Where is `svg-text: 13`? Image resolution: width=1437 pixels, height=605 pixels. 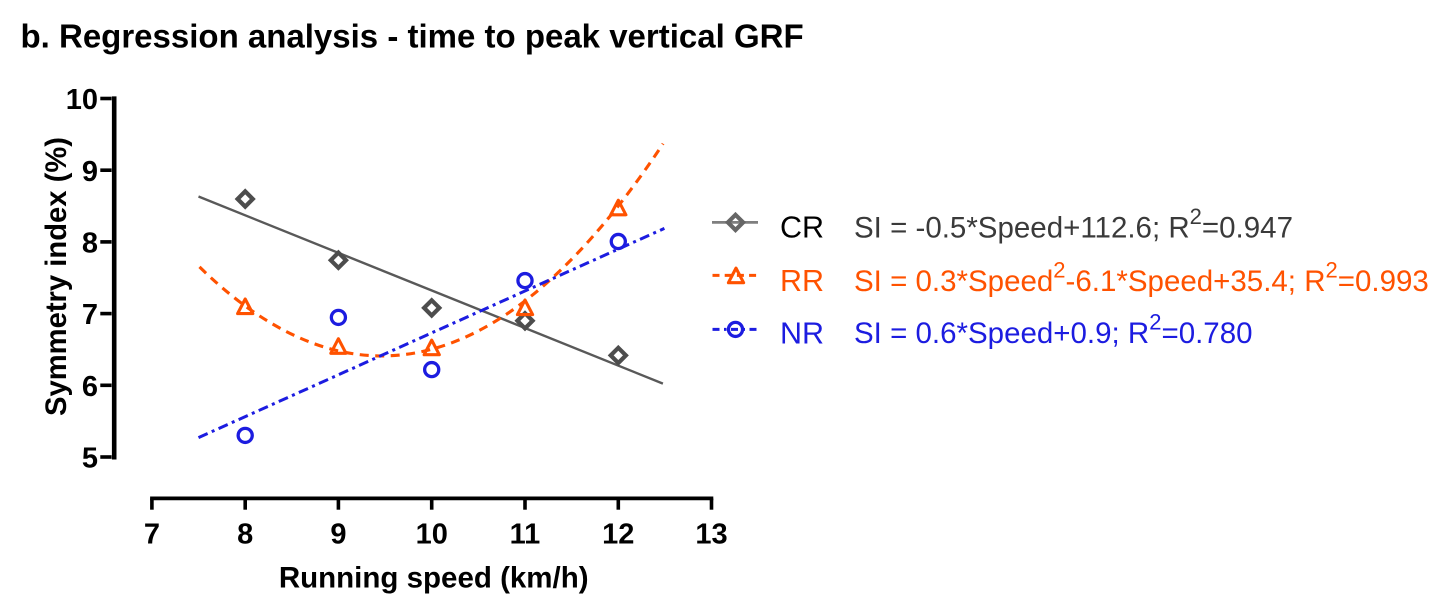
svg-text: 13 is located at coordinates (711, 535).